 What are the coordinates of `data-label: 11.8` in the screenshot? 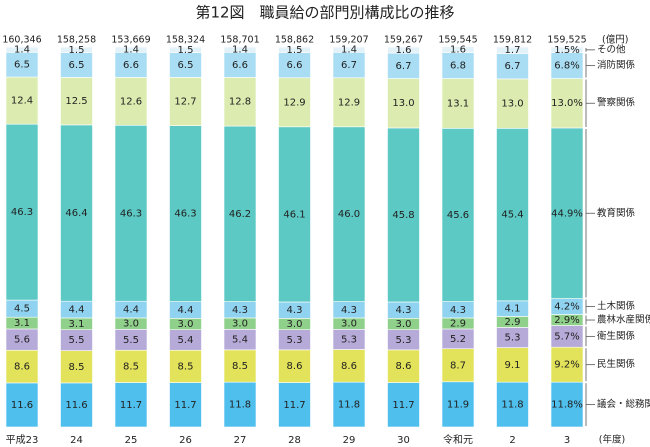 It's located at (512, 405).